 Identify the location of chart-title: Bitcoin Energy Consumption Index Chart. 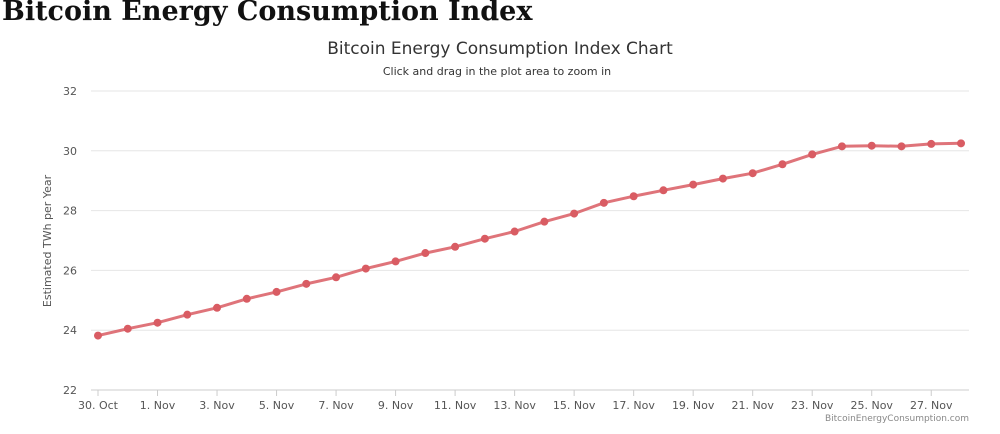
(500, 49).